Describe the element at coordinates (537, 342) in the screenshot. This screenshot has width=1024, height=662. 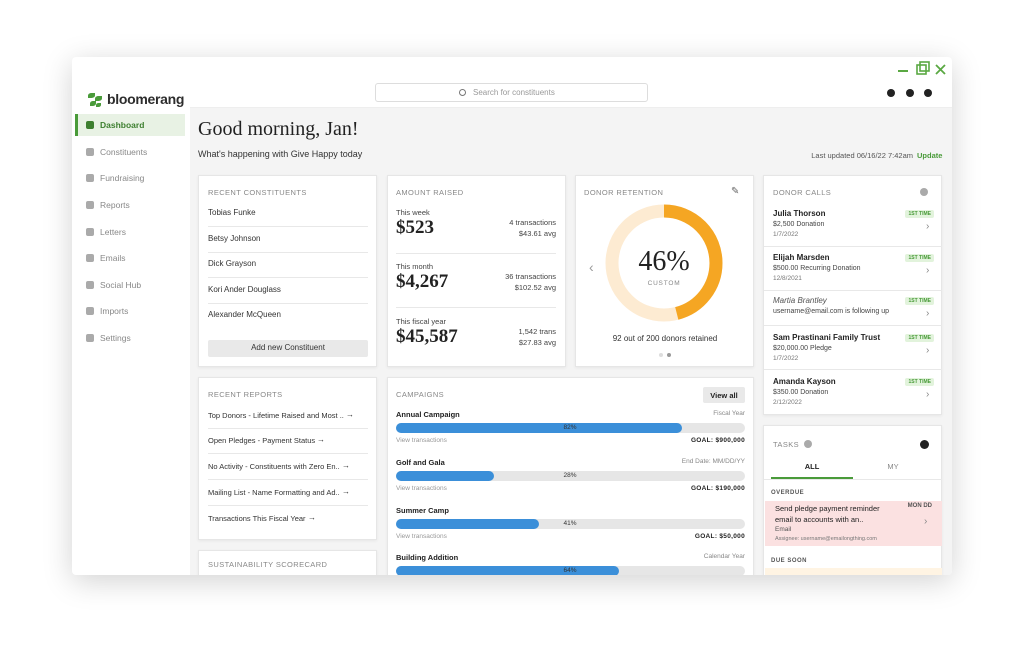
I see `average: $27.83 avg` at that location.